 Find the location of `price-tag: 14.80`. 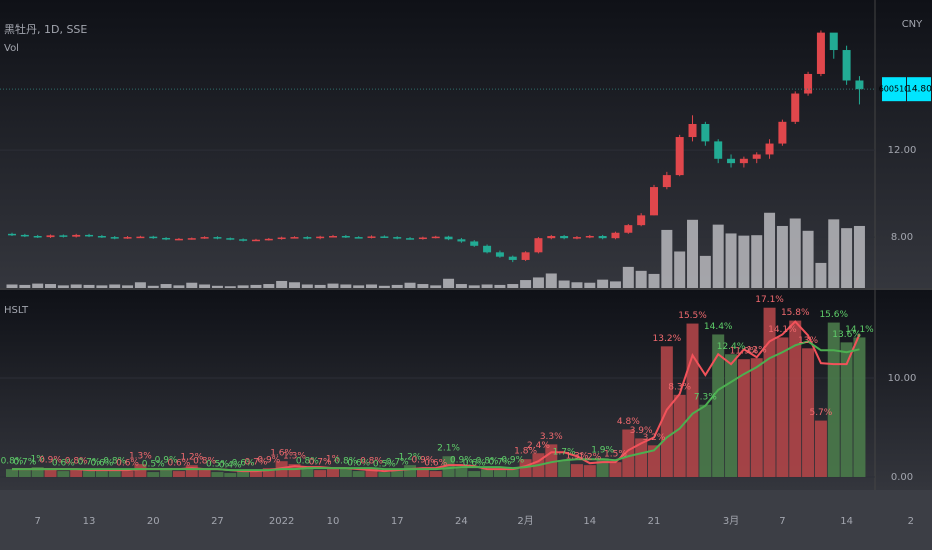

price-tag: 14.80 is located at coordinates (919, 90).